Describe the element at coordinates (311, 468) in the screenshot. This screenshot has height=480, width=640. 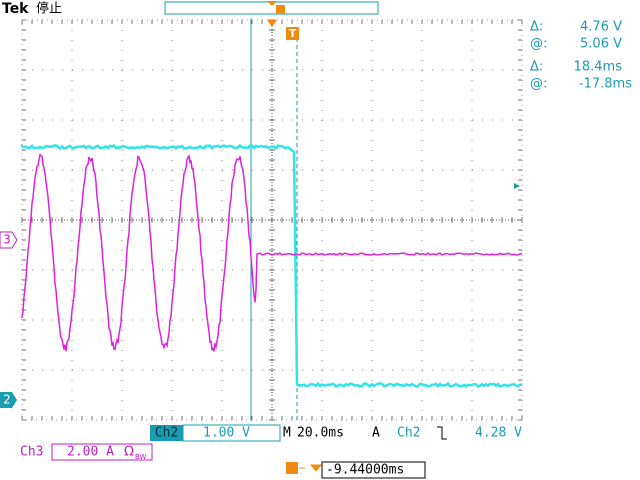
I see `trigger-pos-arrow` at that location.